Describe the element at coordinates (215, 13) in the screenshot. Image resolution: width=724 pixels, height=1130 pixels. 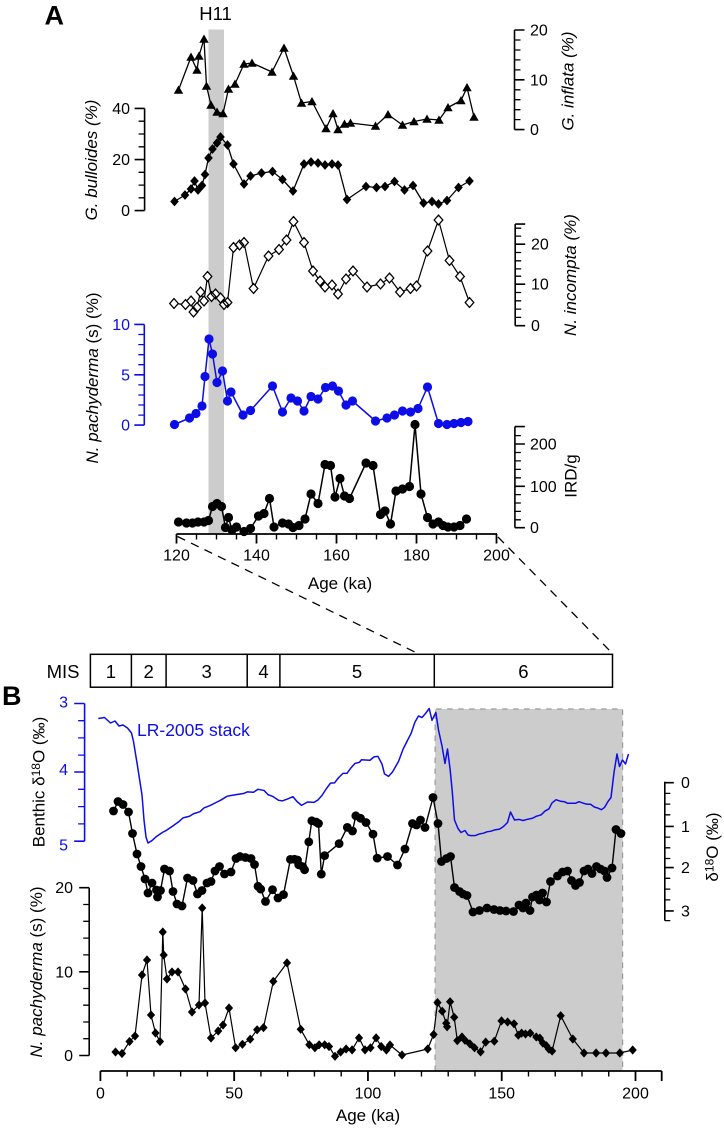
I see `svg-text: H11` at that location.